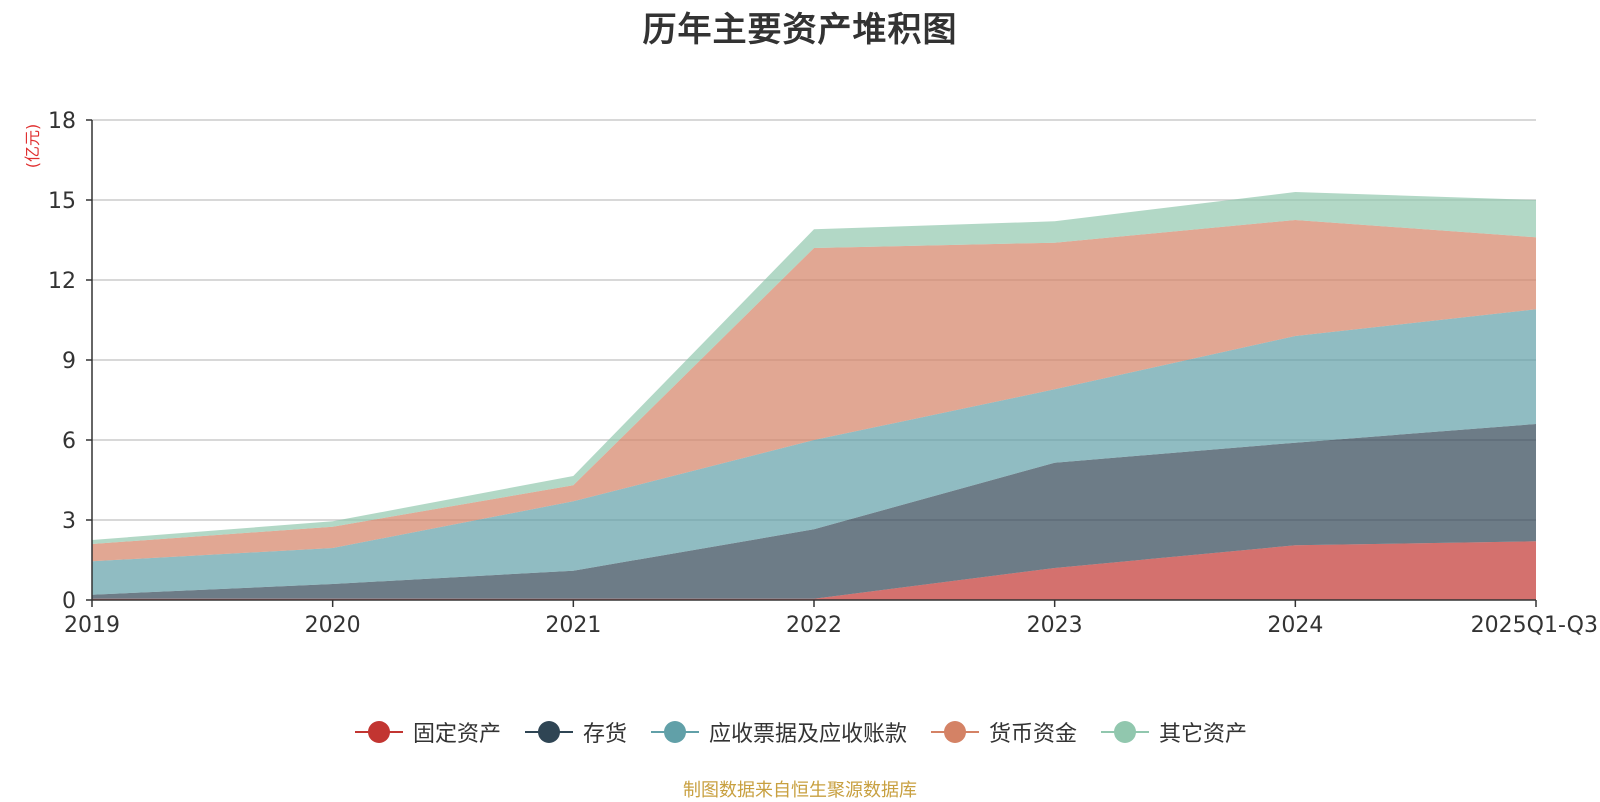 This screenshot has width=1600, height=802. I want to click on legend-label-3: 货币资金, so click(1033, 734).